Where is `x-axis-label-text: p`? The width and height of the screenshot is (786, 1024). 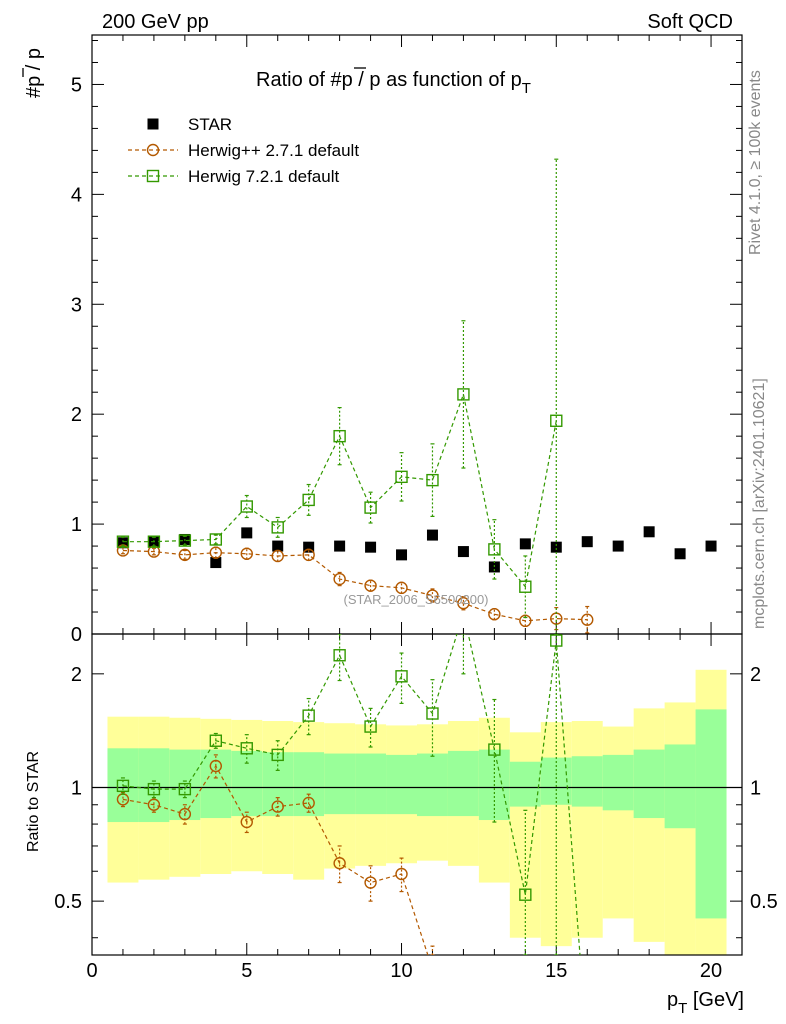
x-axis-label-text: p is located at coordinates (672, 1000).